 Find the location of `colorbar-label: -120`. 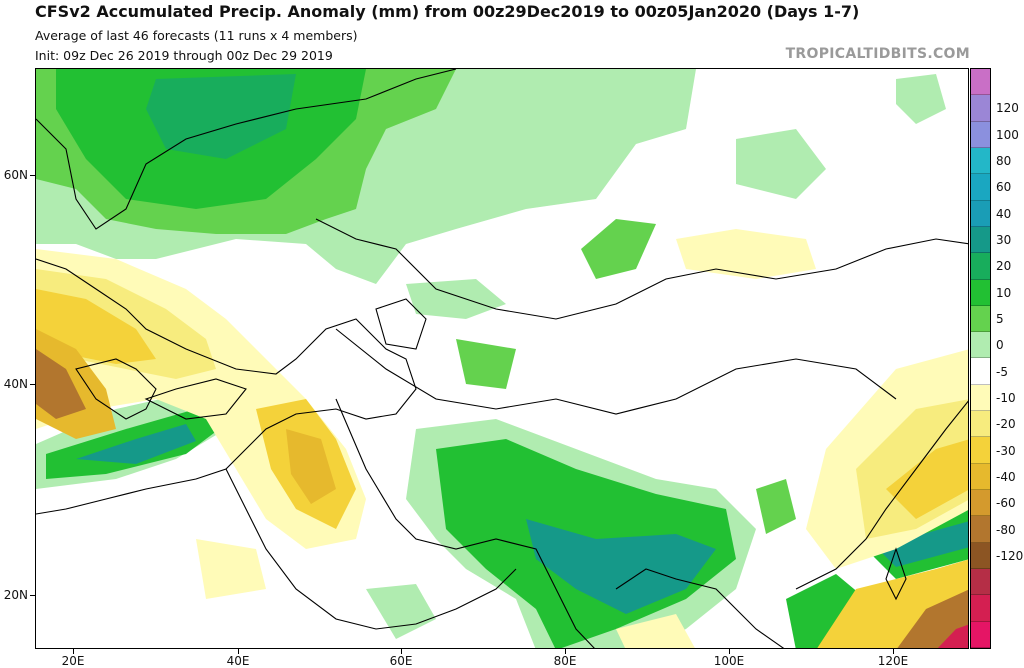

colorbar-label: -120 is located at coordinates (1010, 555).